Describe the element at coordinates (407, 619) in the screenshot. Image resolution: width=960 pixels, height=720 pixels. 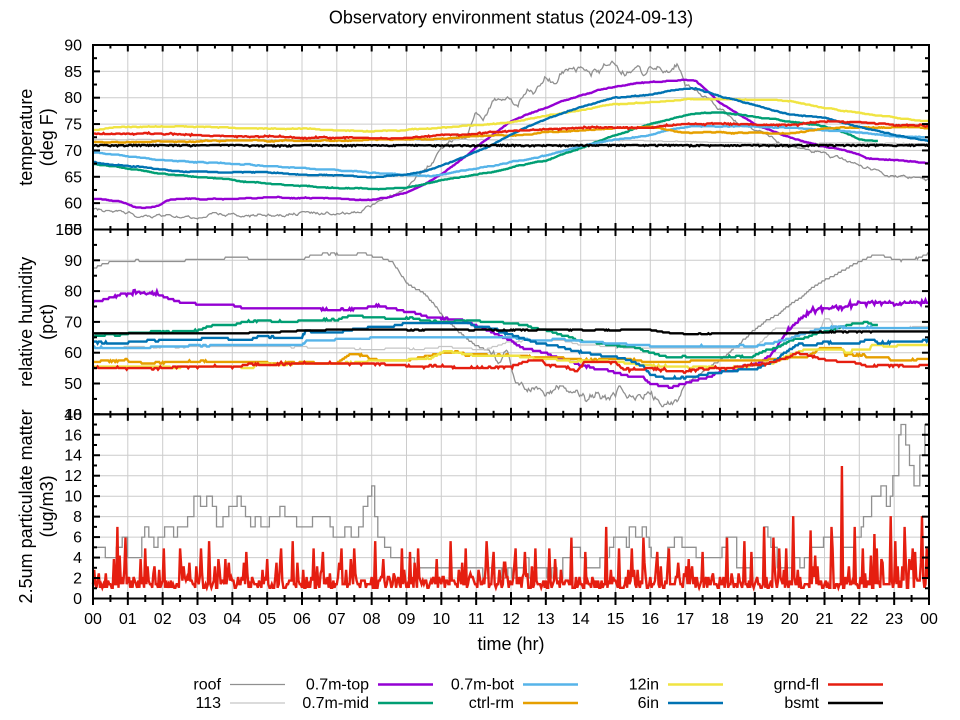
I see `svg-text: 09` at that location.